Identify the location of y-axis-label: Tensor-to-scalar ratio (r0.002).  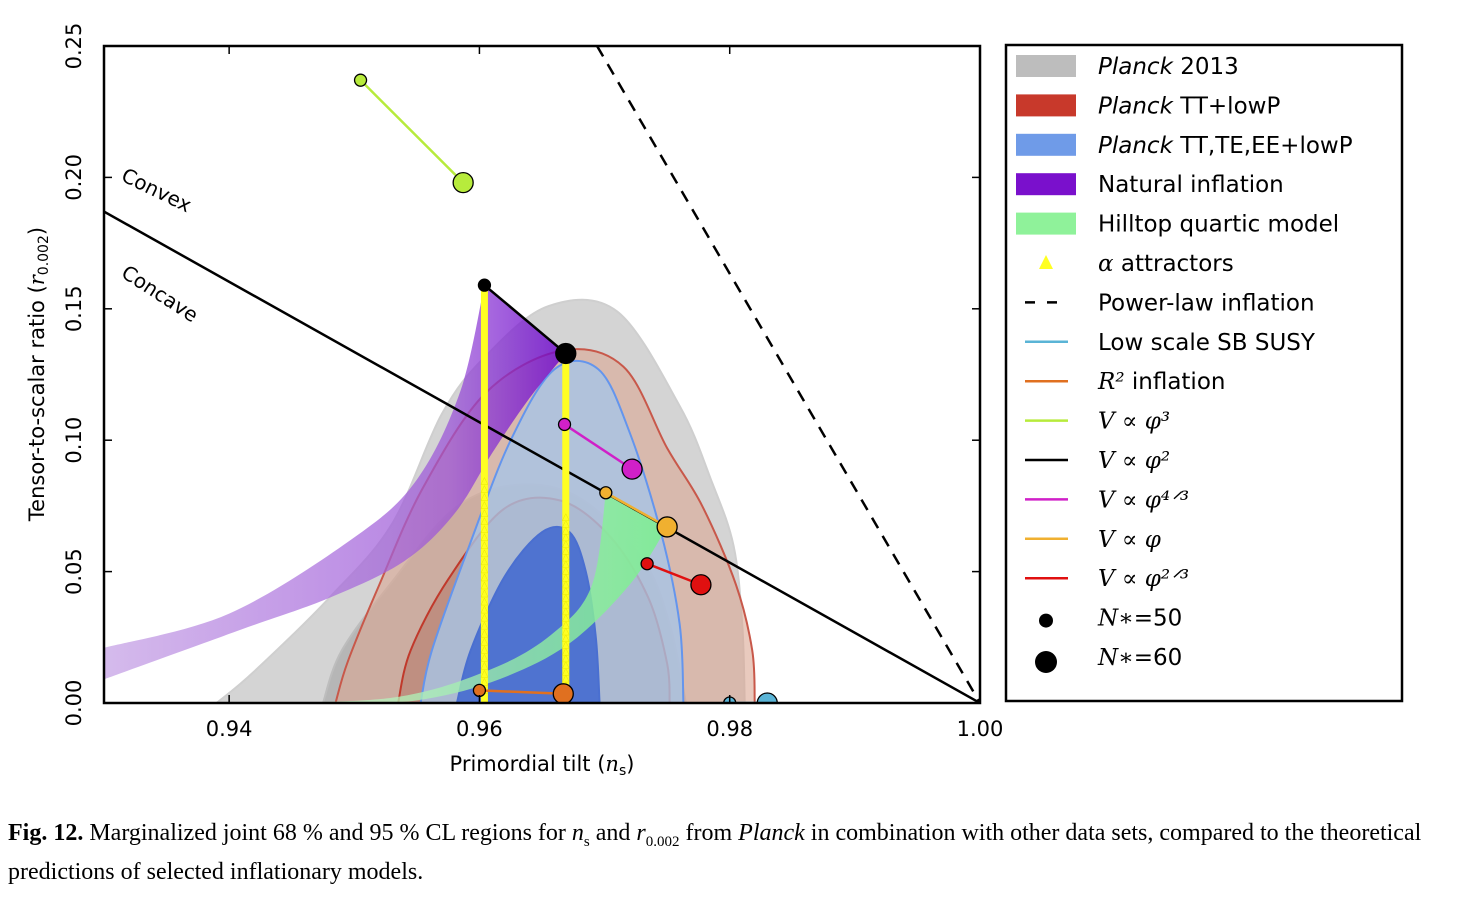
(38, 374).